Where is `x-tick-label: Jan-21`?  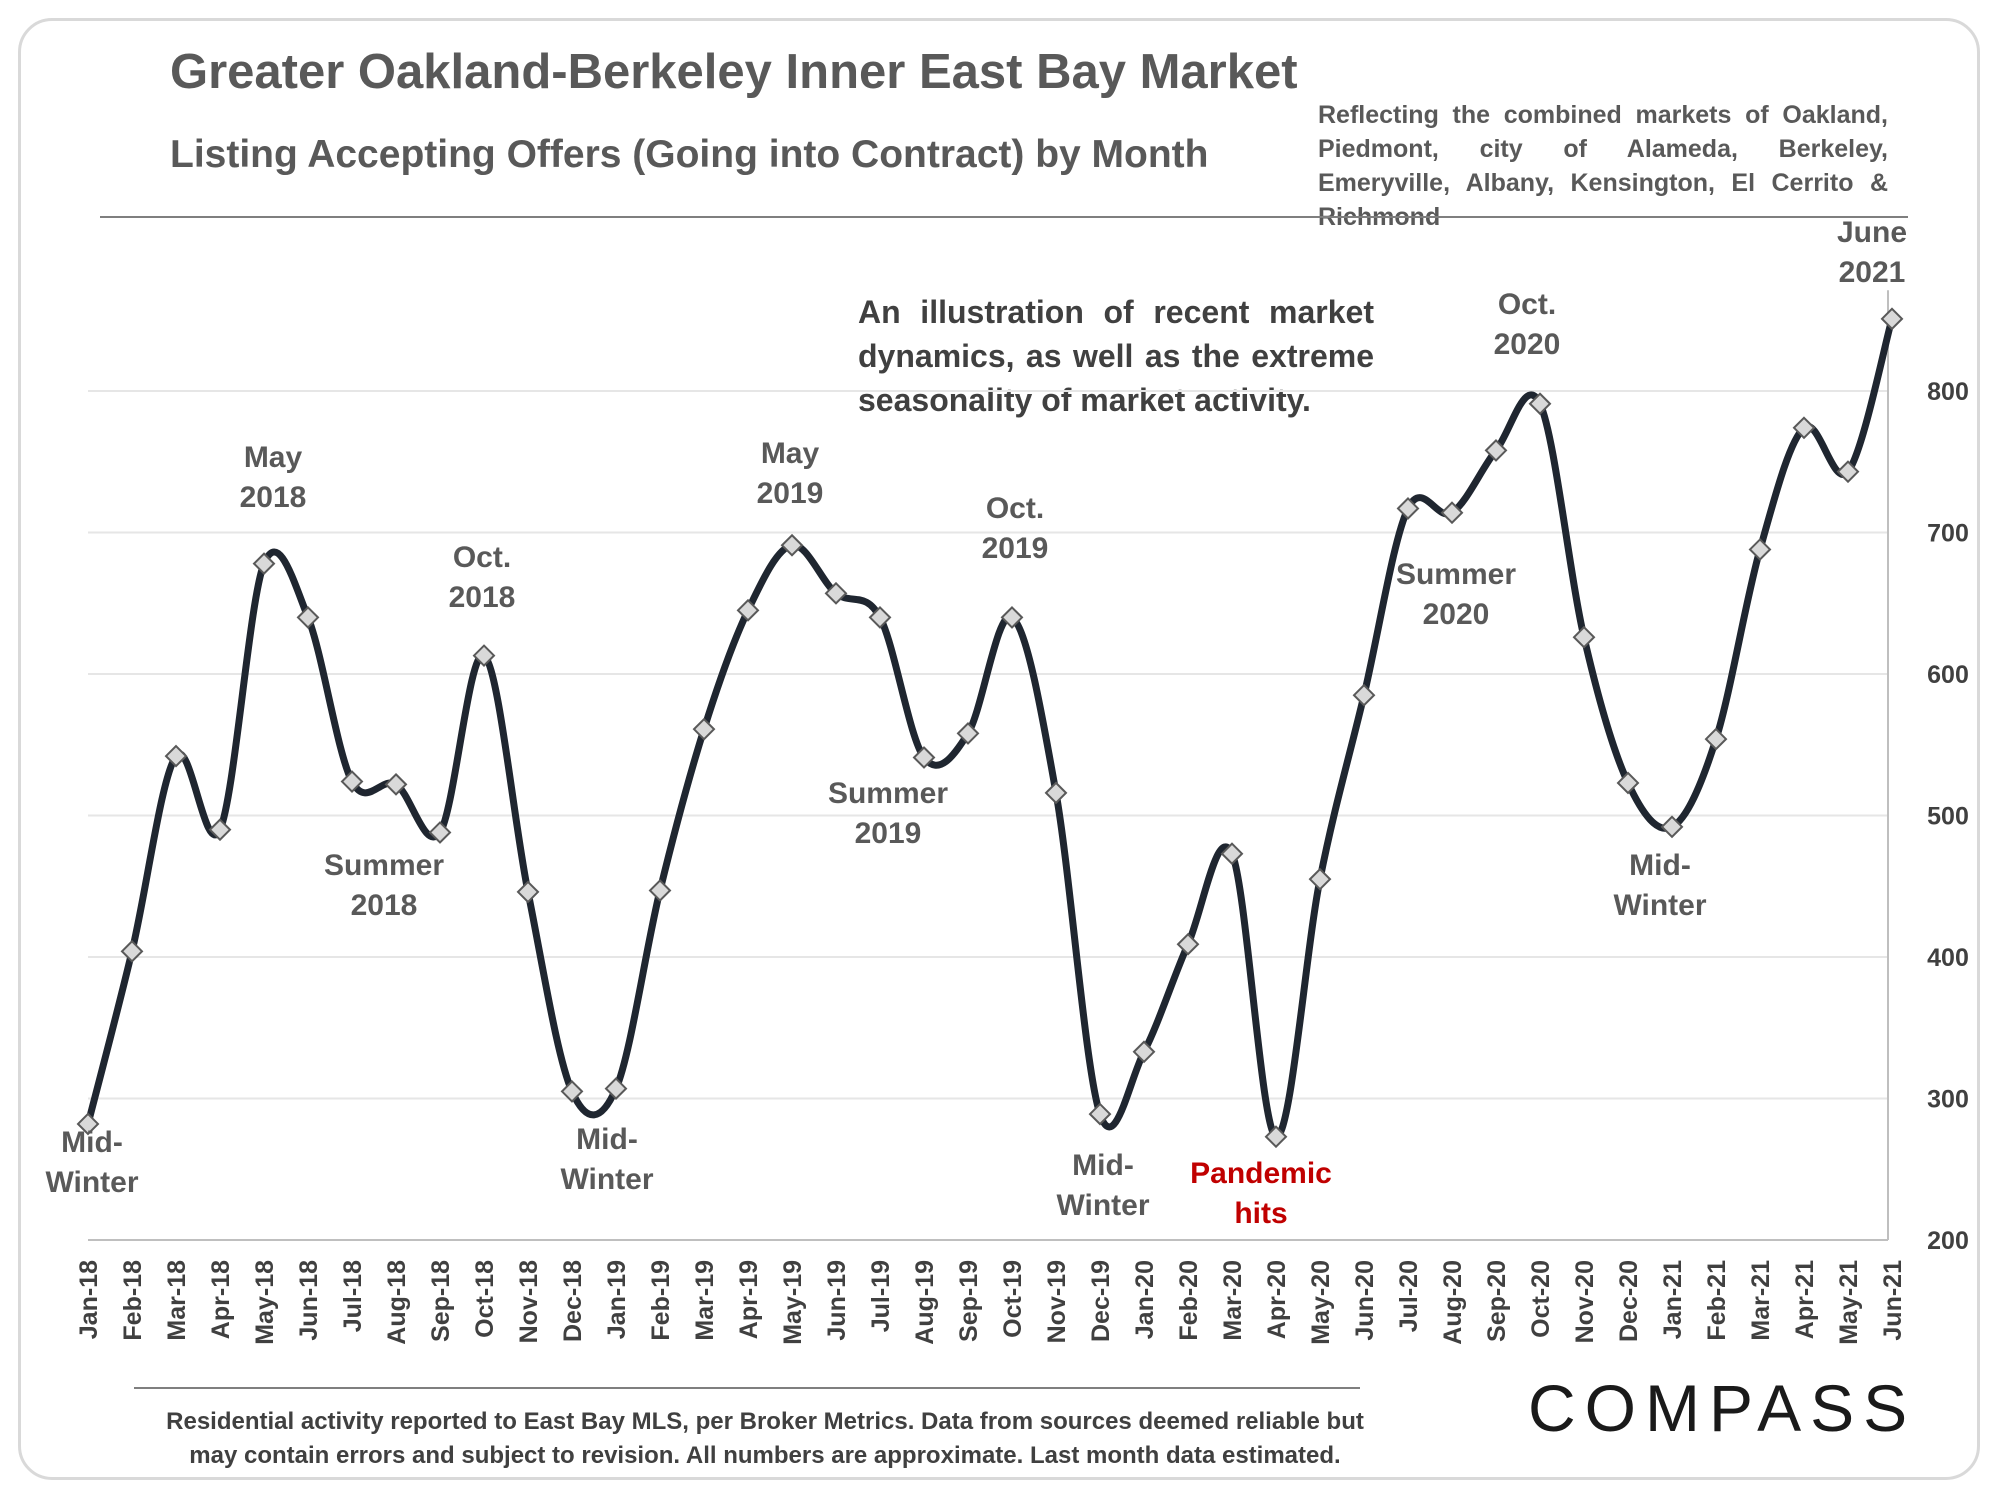 x-tick-label: Jan-21 is located at coordinates (1673, 1299).